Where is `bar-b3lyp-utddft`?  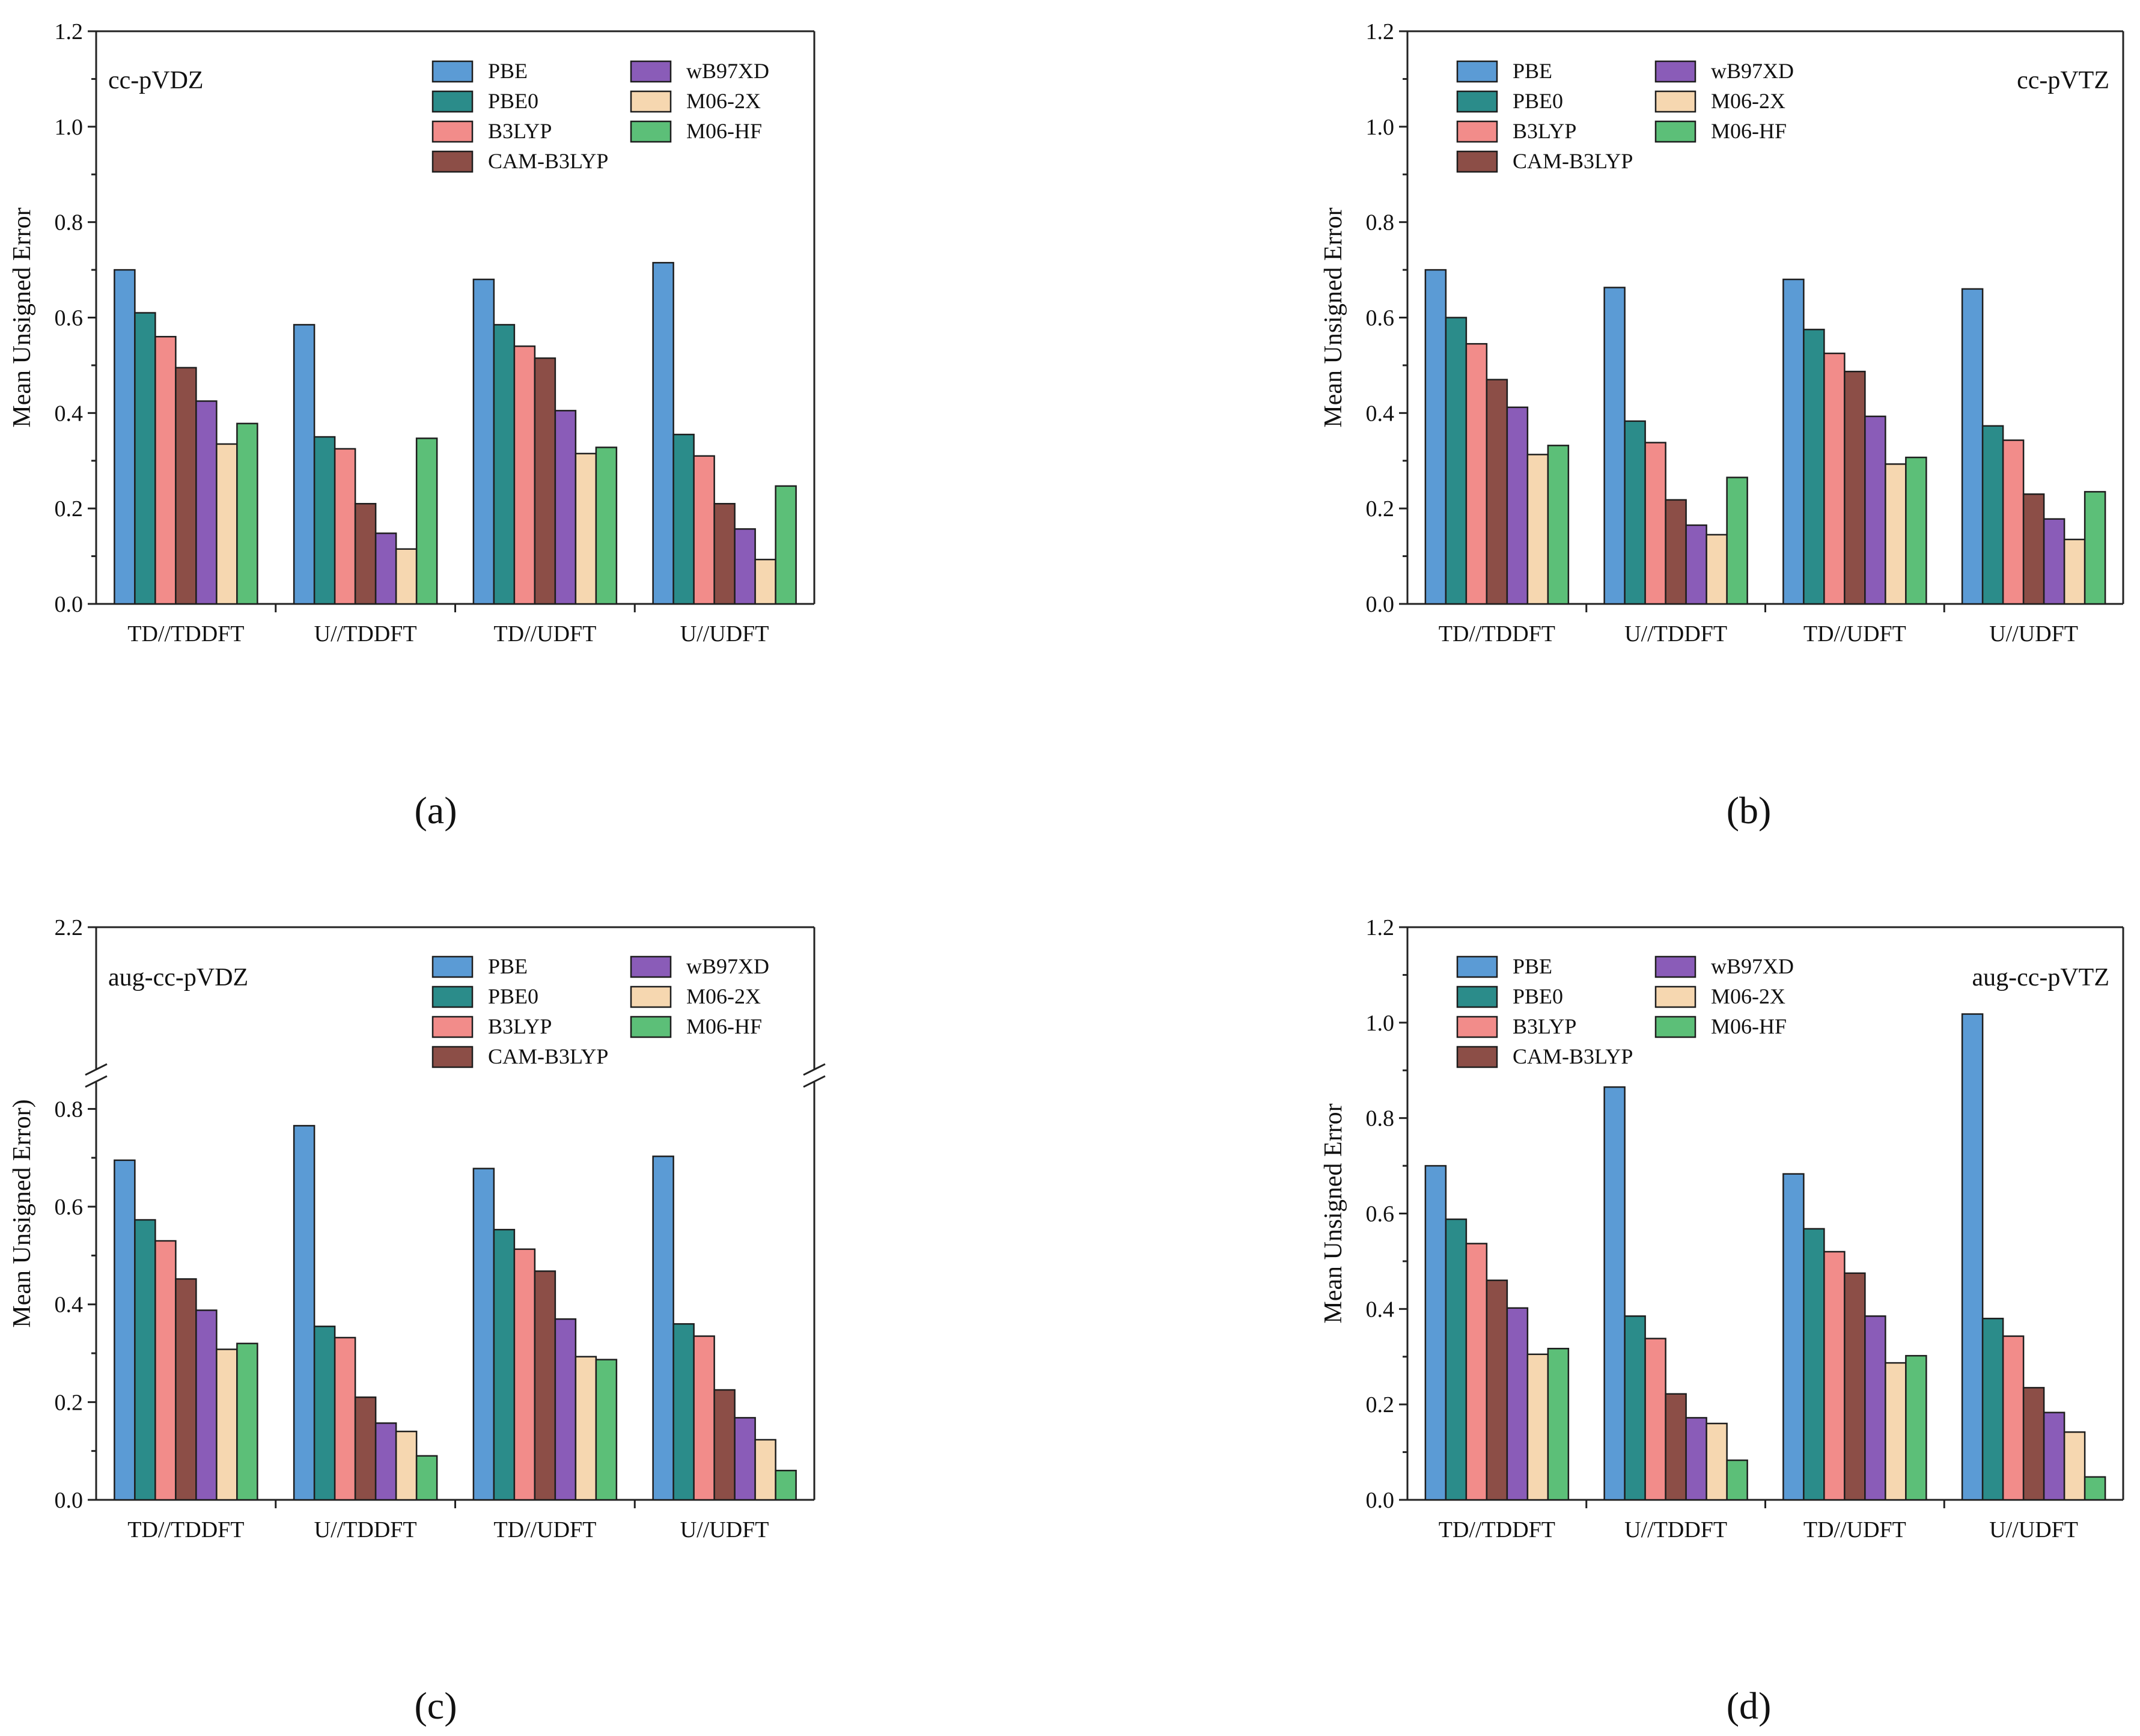 bar-b3lyp-utddft is located at coordinates (1655, 523).